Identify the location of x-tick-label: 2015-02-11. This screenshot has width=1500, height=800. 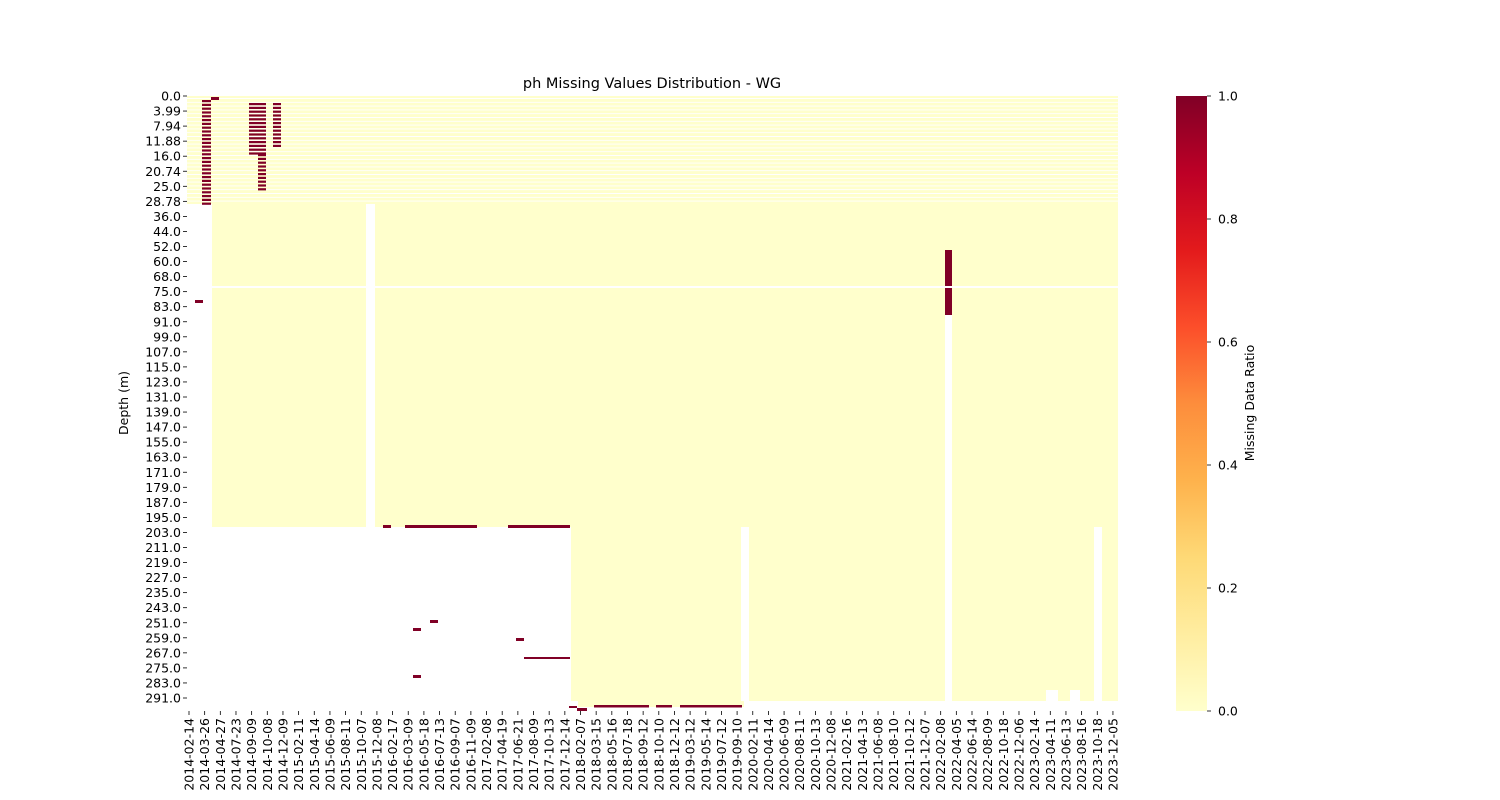
(298, 754).